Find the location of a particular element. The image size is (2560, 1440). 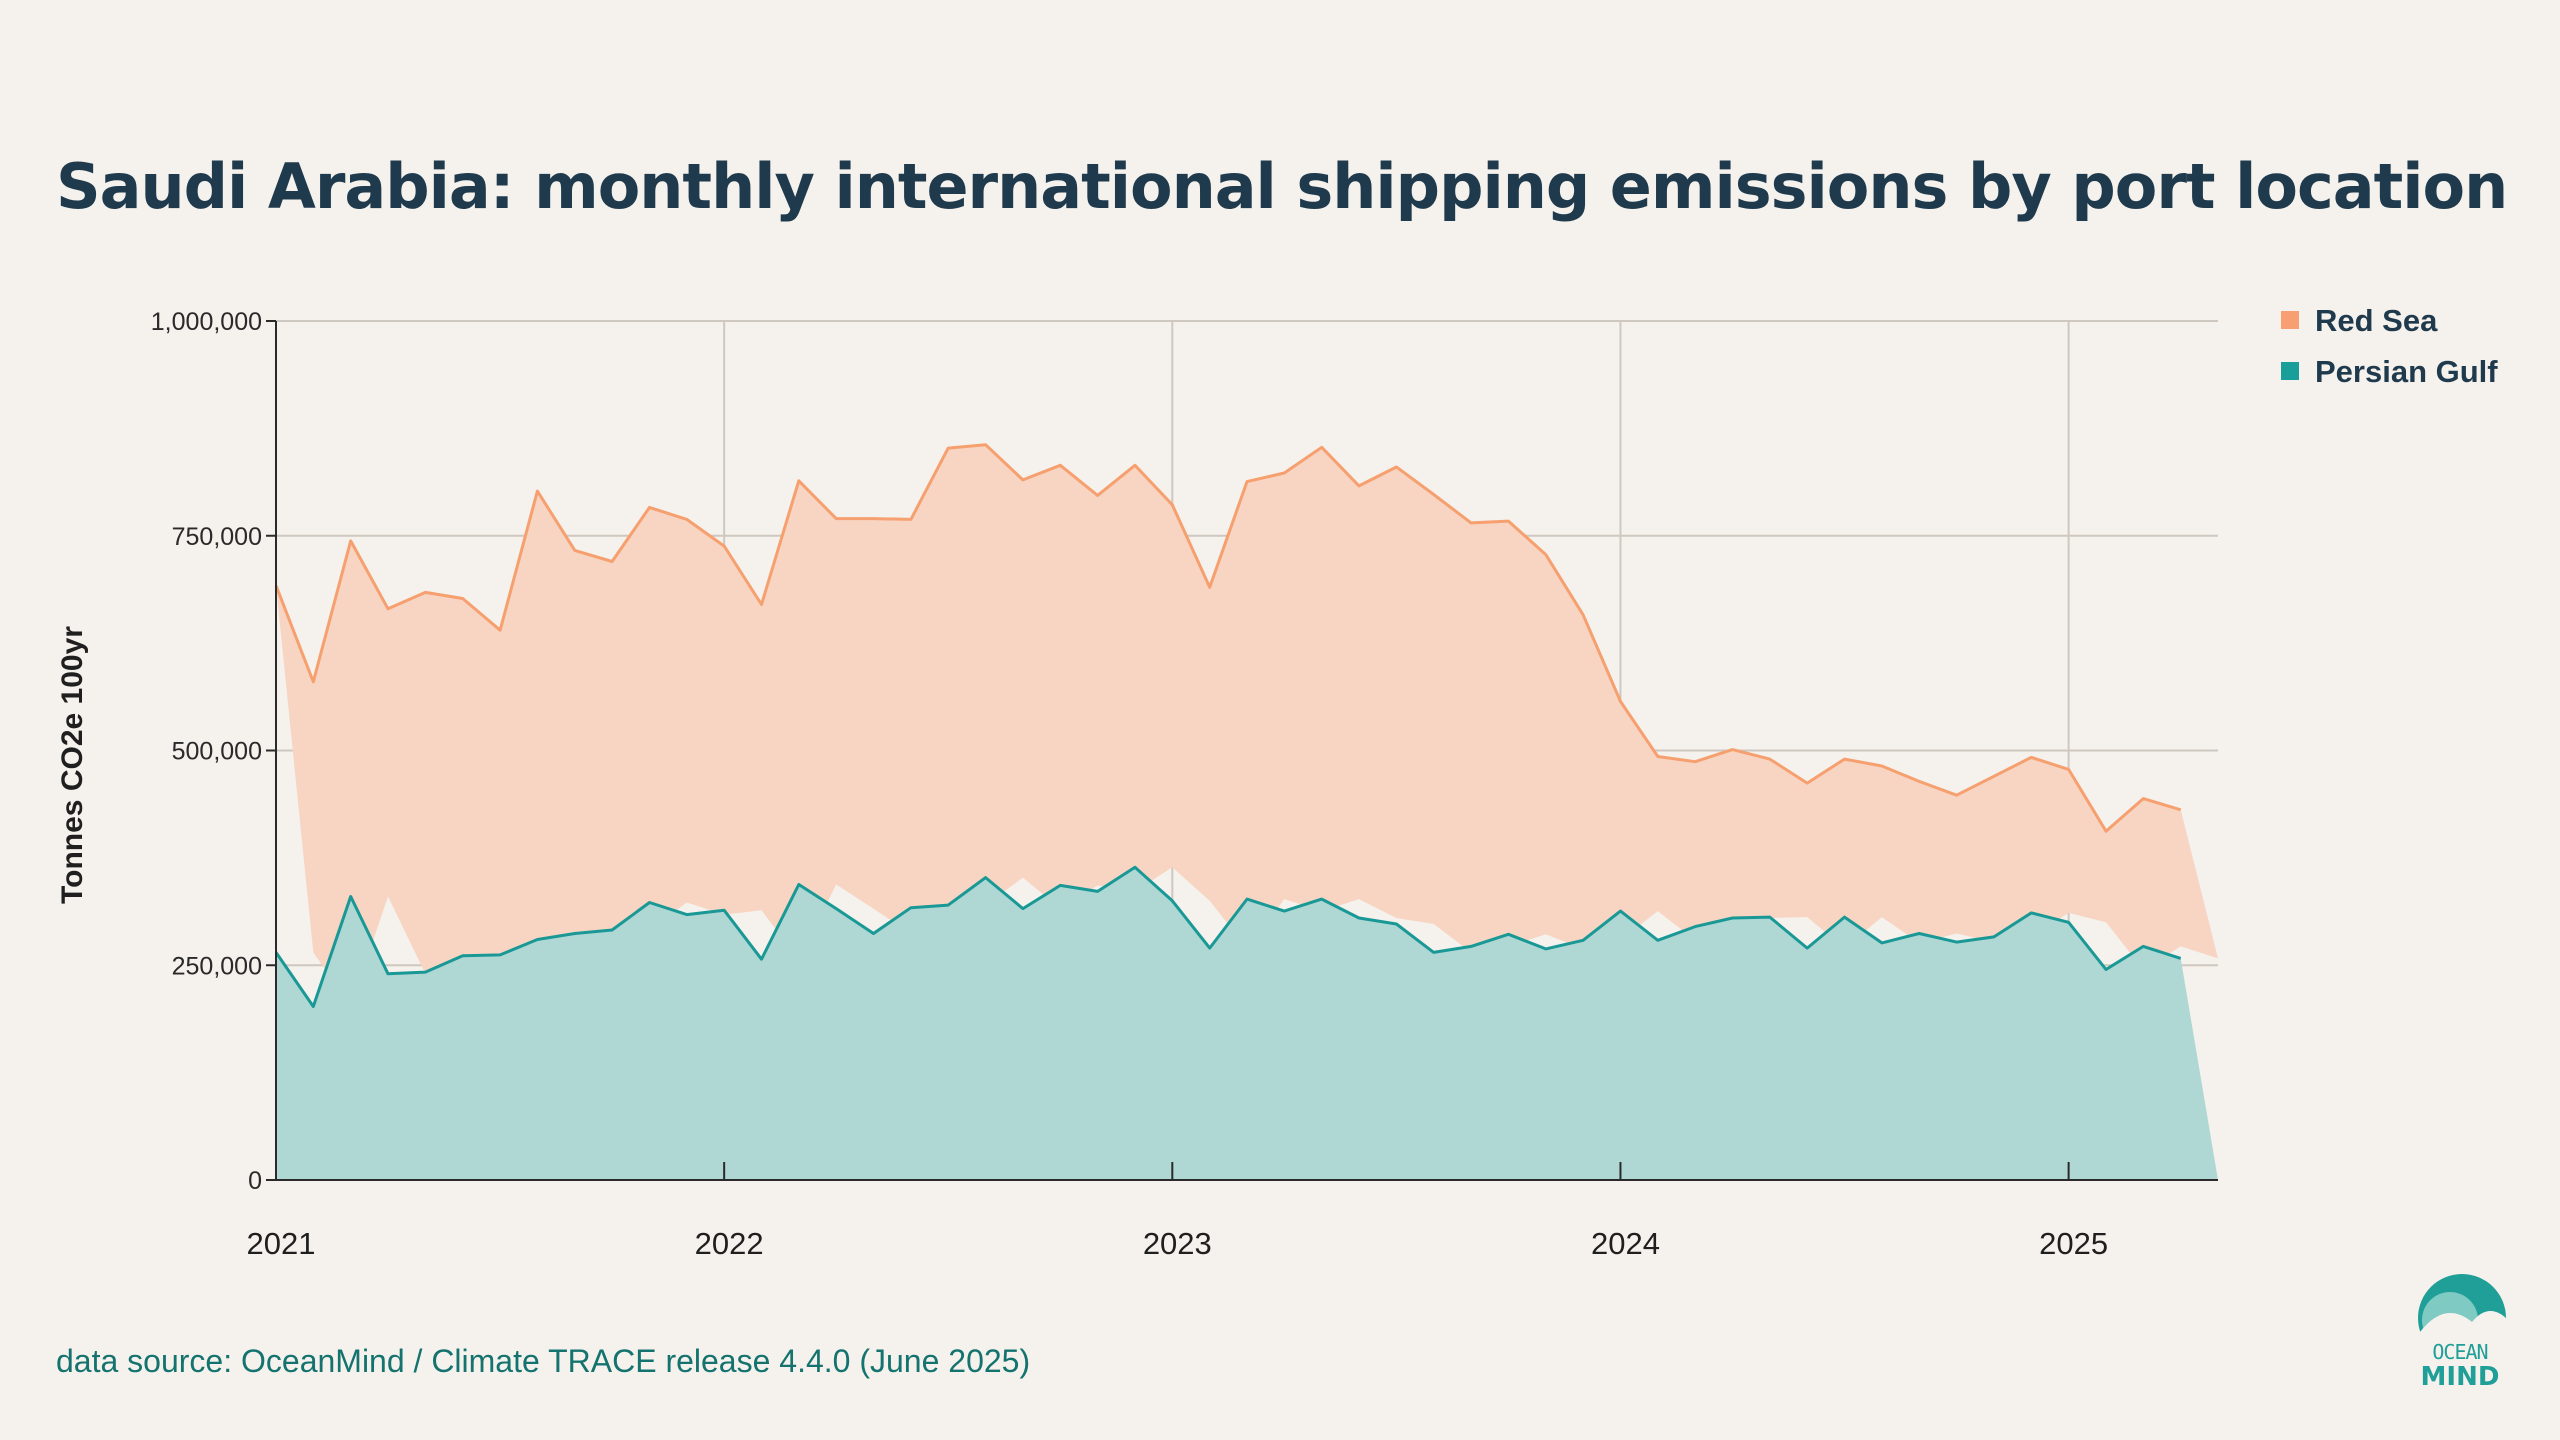

legend-item-red-sea: Red Sea is located at coordinates (2359, 320).